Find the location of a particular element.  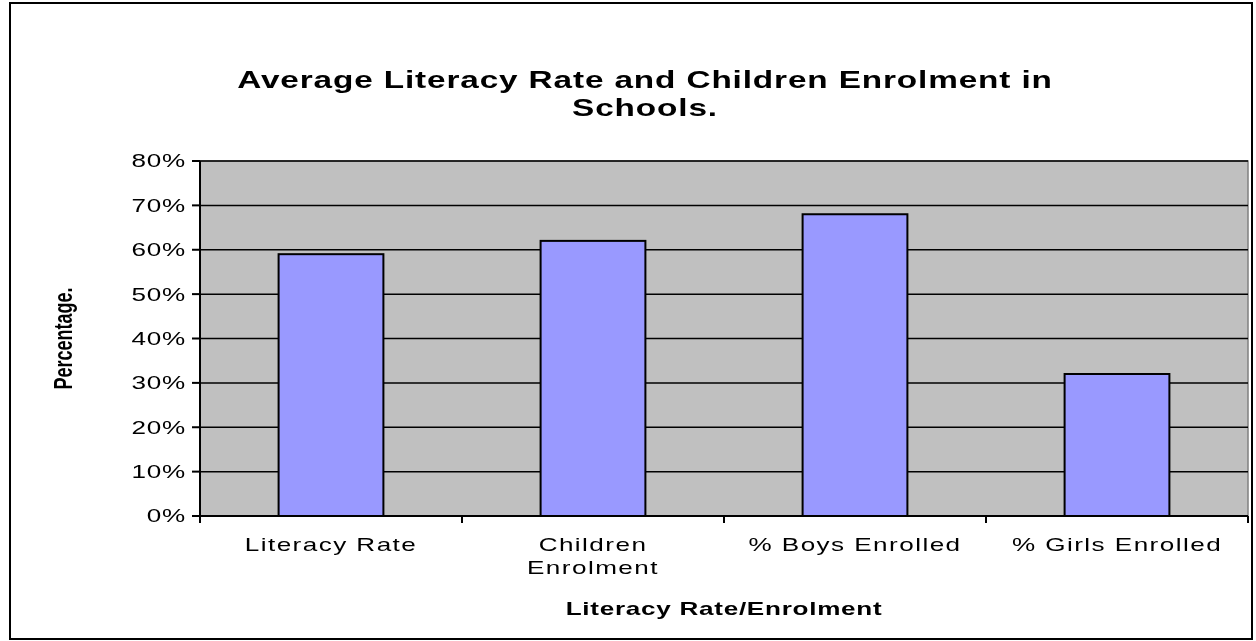

y-tick-label: 30% is located at coordinates (158, 382).